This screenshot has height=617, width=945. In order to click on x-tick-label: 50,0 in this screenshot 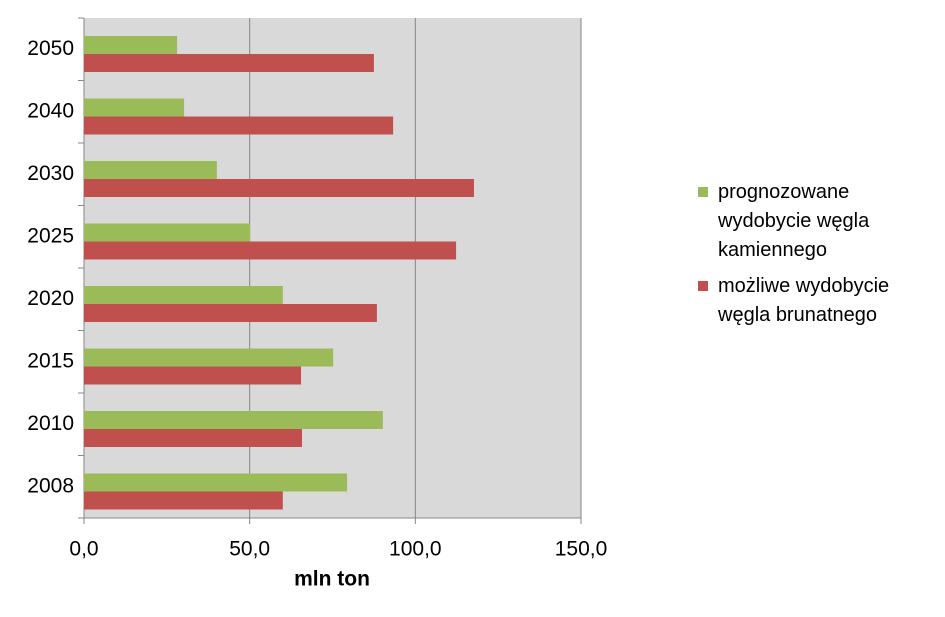, I will do `click(249, 549)`.